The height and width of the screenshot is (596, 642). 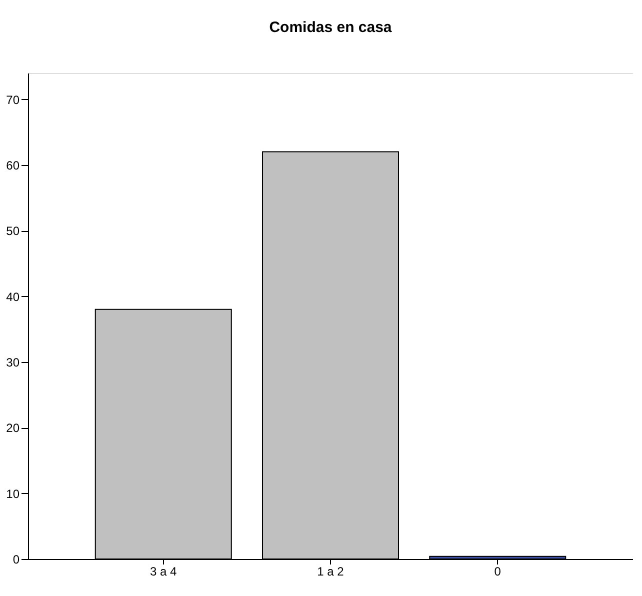 What do you see at coordinates (330, 27) in the screenshot?
I see `chart-title: Comidas en casa` at bounding box center [330, 27].